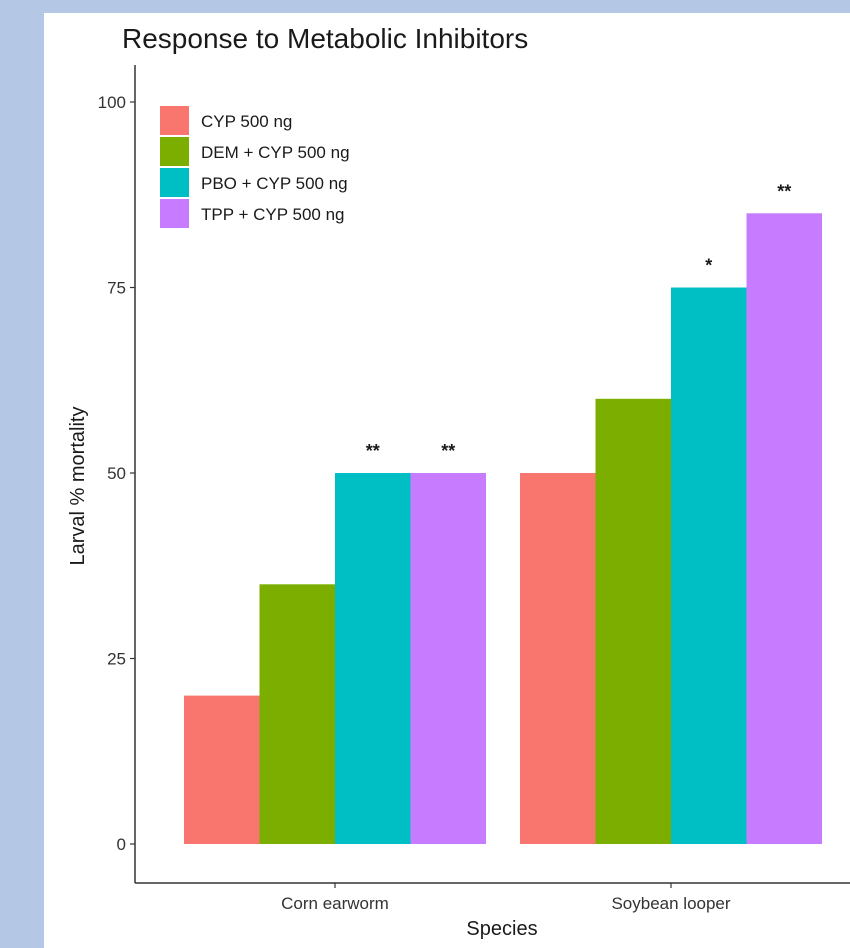 The width and height of the screenshot is (850, 948). Describe the element at coordinates (501, 929) in the screenshot. I see `x-axis-label: Species` at that location.